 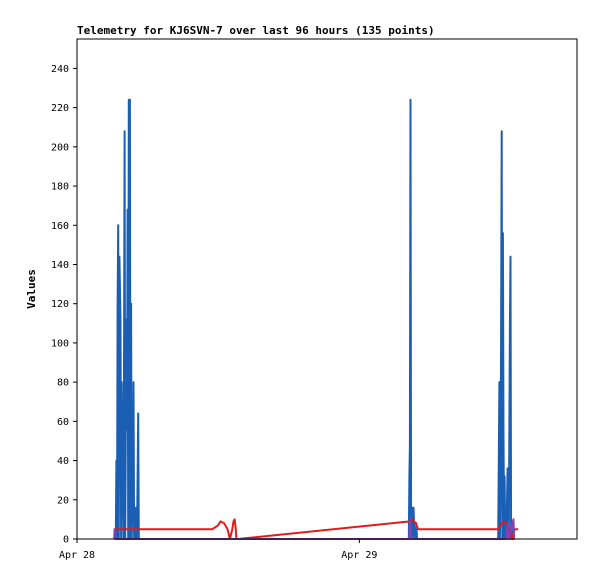 What do you see at coordinates (63, 500) in the screenshot?
I see `y-tick-label: 20` at bounding box center [63, 500].